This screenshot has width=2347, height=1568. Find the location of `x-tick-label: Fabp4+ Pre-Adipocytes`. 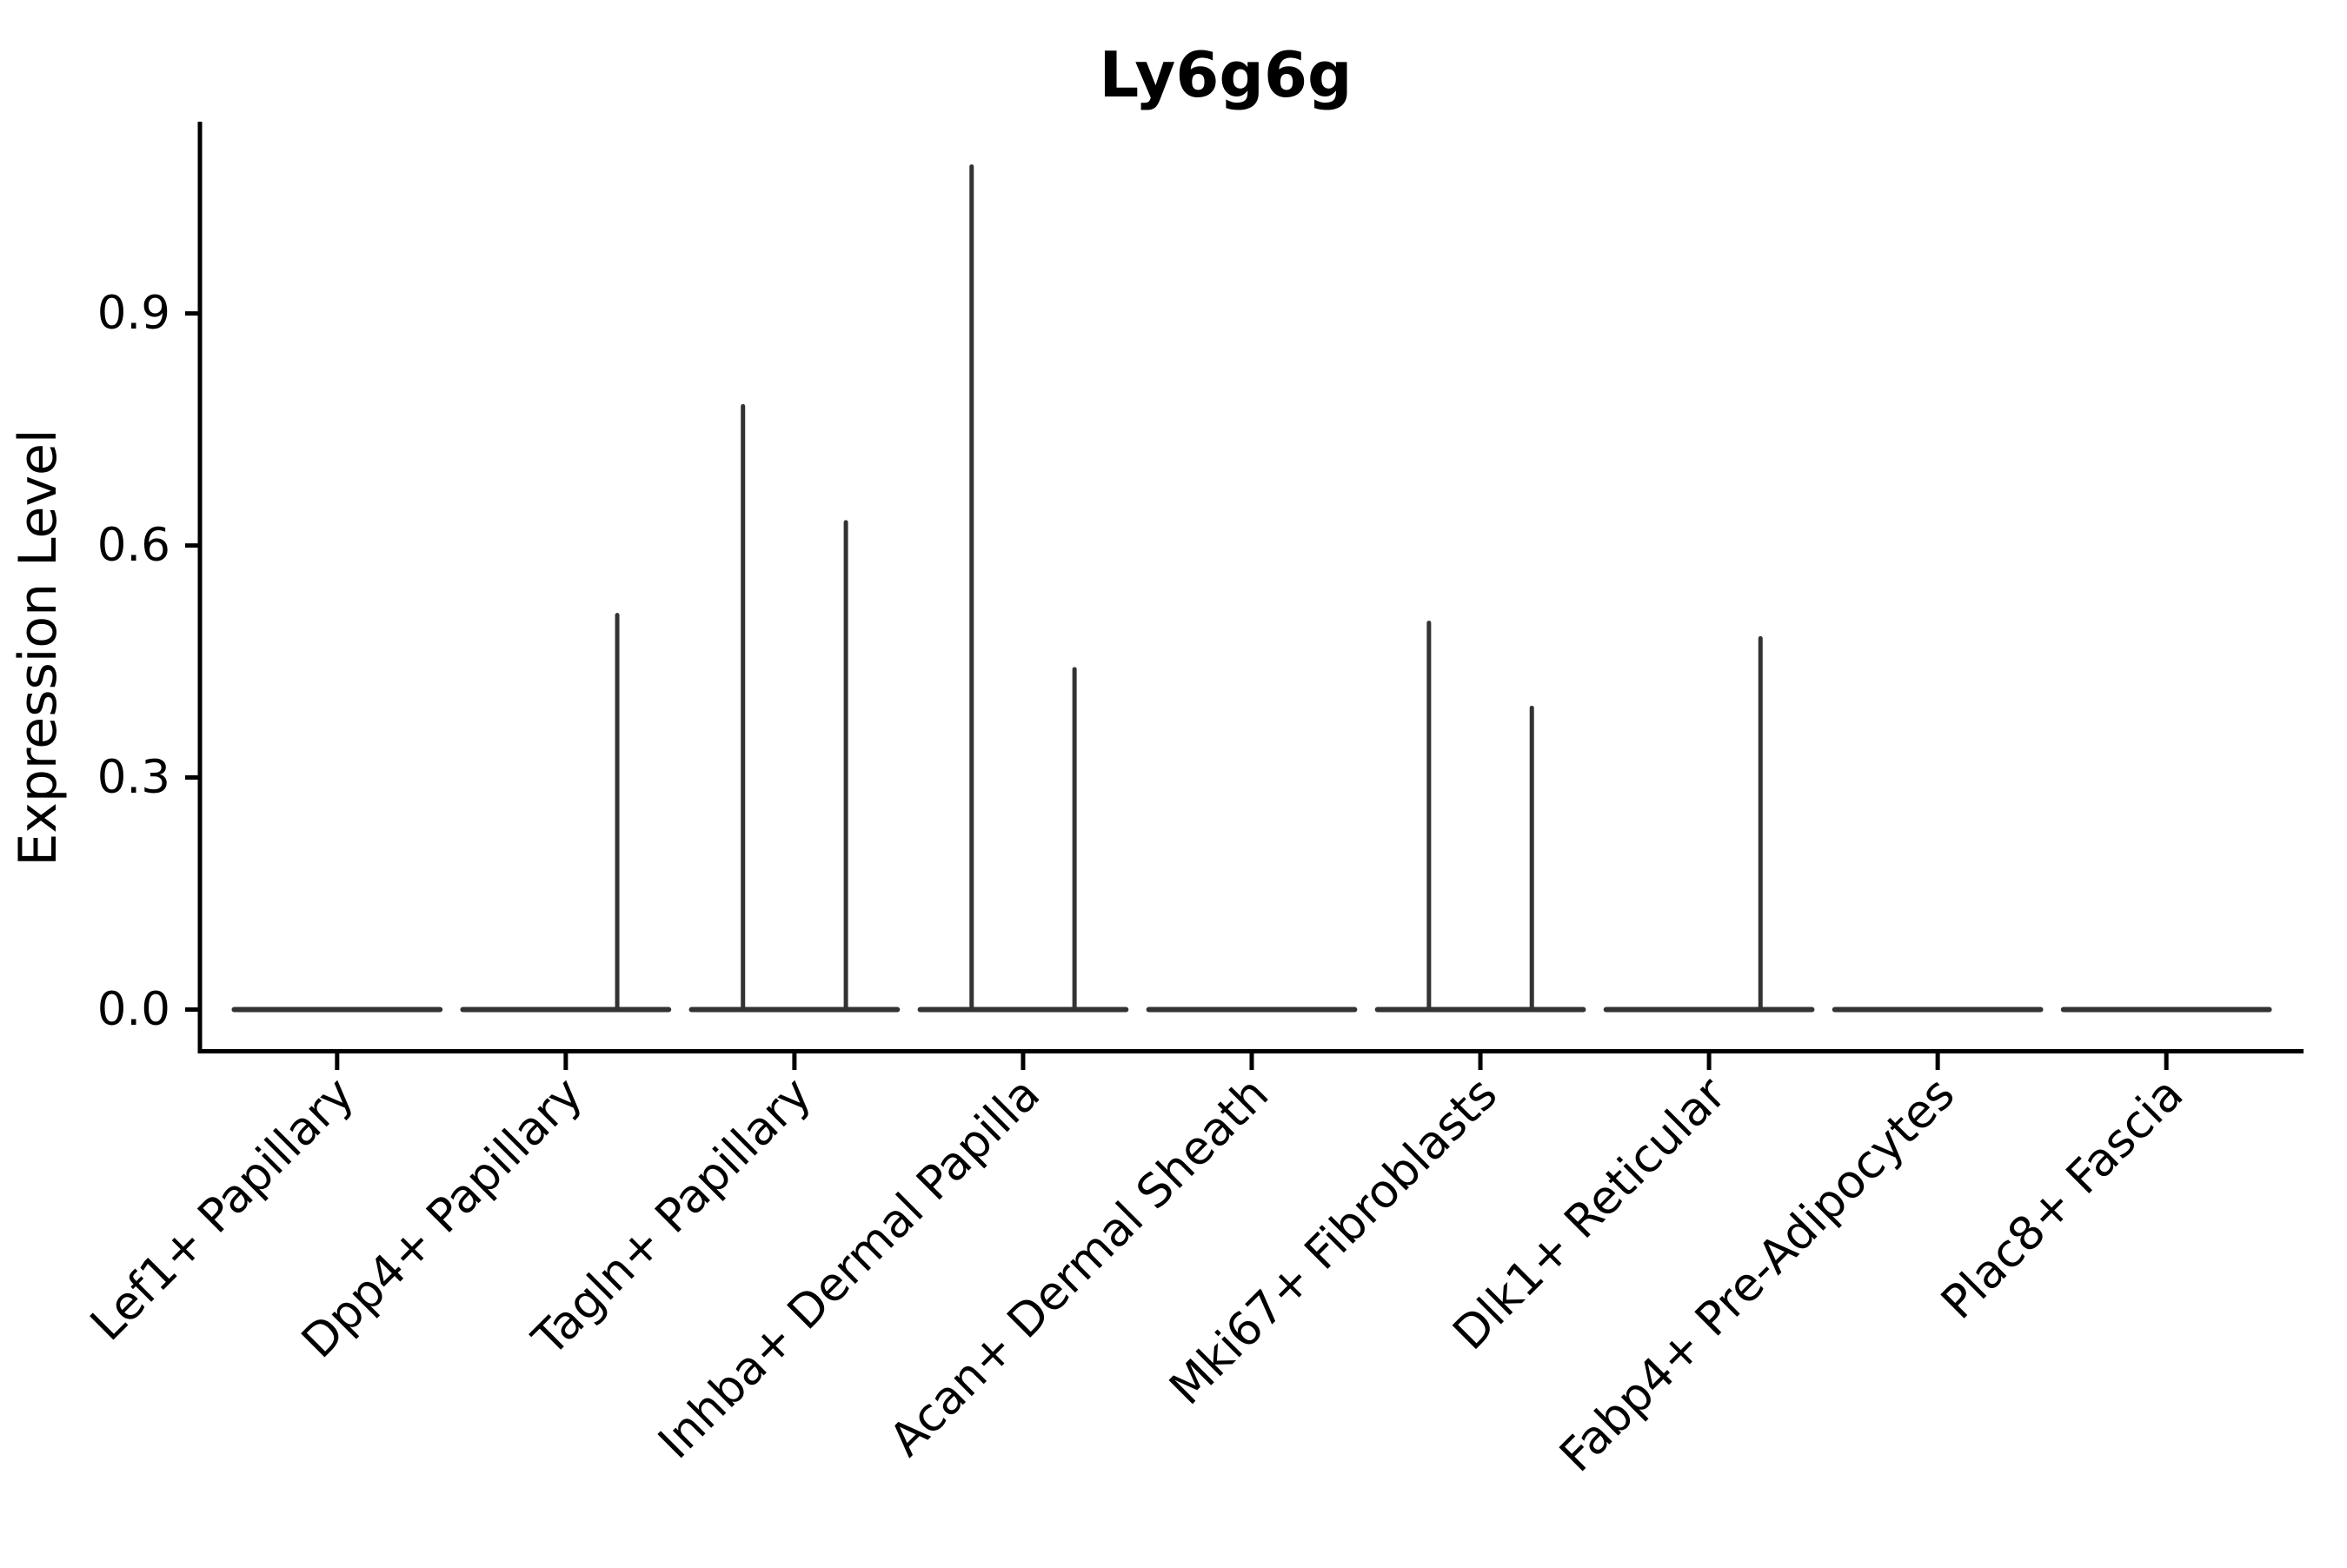

x-tick-label: Fabp4+ Pre-Adipocytes is located at coordinates (1757, 1274).